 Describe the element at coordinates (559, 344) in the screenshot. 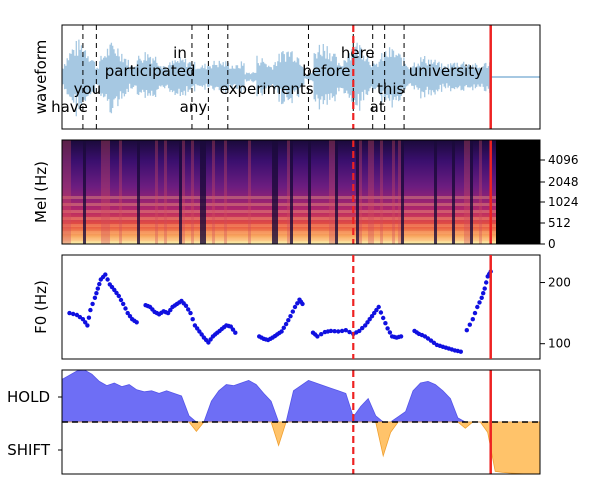

I see `f0-tick-label: 100` at that location.